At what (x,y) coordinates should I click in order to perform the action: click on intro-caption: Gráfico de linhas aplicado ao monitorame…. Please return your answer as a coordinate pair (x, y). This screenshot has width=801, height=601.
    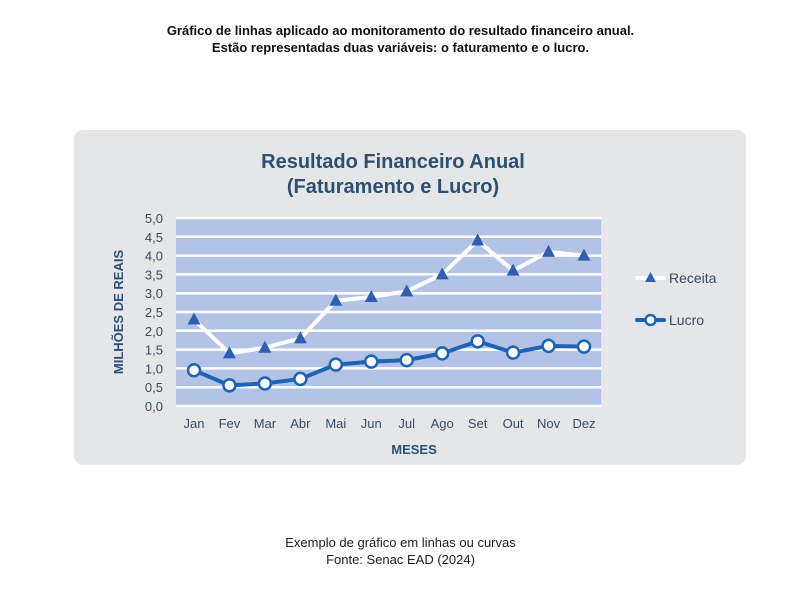
    Looking at the image, I should click on (400, 39).